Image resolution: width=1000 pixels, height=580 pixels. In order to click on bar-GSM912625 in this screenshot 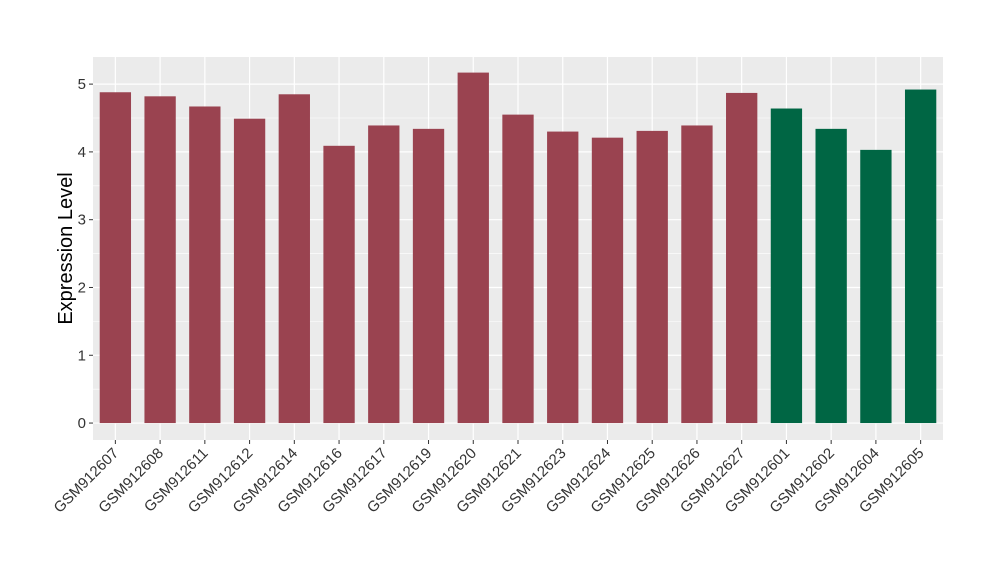, I will do `click(652, 277)`.